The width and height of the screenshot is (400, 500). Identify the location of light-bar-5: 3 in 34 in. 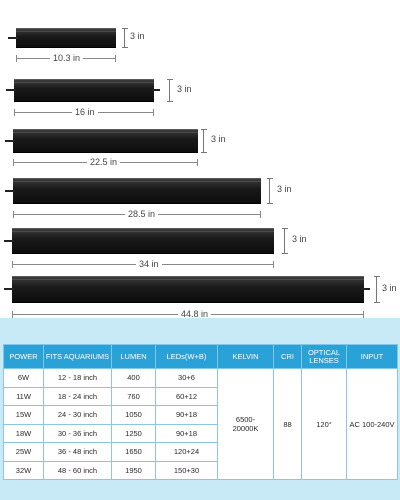
(155, 248).